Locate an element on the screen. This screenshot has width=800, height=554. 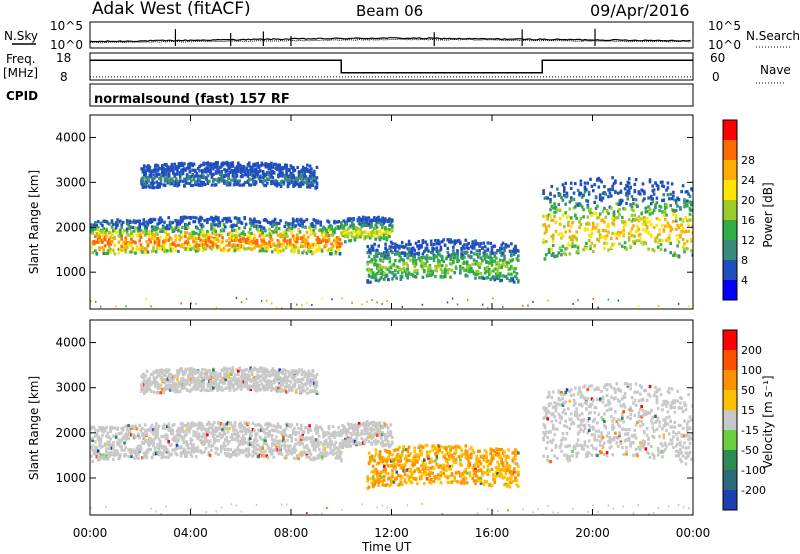
date-label: 09/Apr/2016 is located at coordinates (640, 10).